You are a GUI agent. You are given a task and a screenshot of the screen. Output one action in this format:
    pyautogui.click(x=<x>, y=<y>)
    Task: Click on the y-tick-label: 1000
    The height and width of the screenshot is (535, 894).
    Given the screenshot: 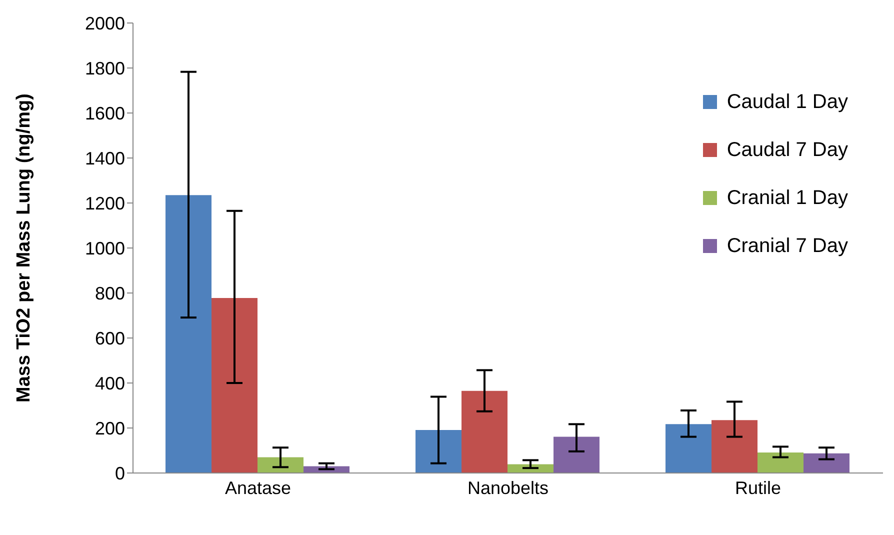 What is the action you would take?
    pyautogui.click(x=104, y=248)
    